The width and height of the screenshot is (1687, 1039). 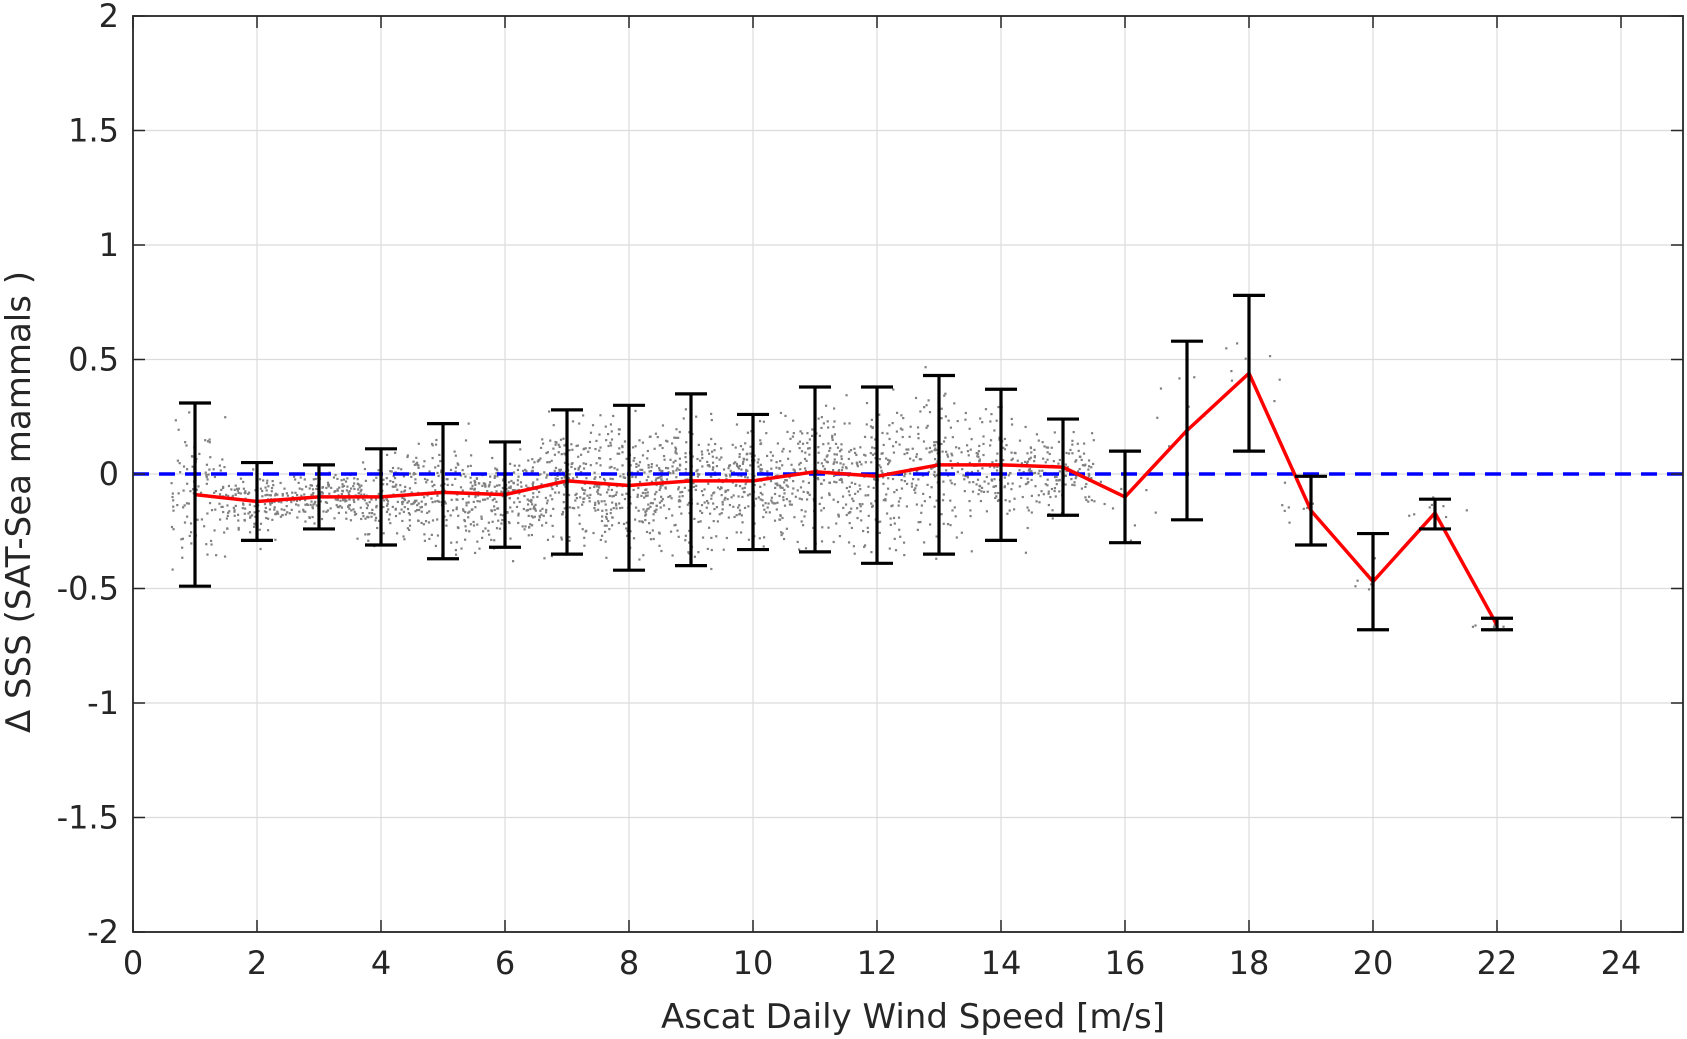 What do you see at coordinates (133, 963) in the screenshot?
I see `x-tick-label: 0` at bounding box center [133, 963].